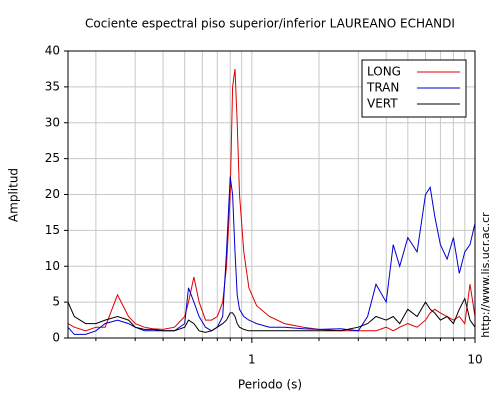 This screenshot has height=400, width=500. Describe the element at coordinates (52, 266) in the screenshot. I see `y-tick-label: 10` at that location.